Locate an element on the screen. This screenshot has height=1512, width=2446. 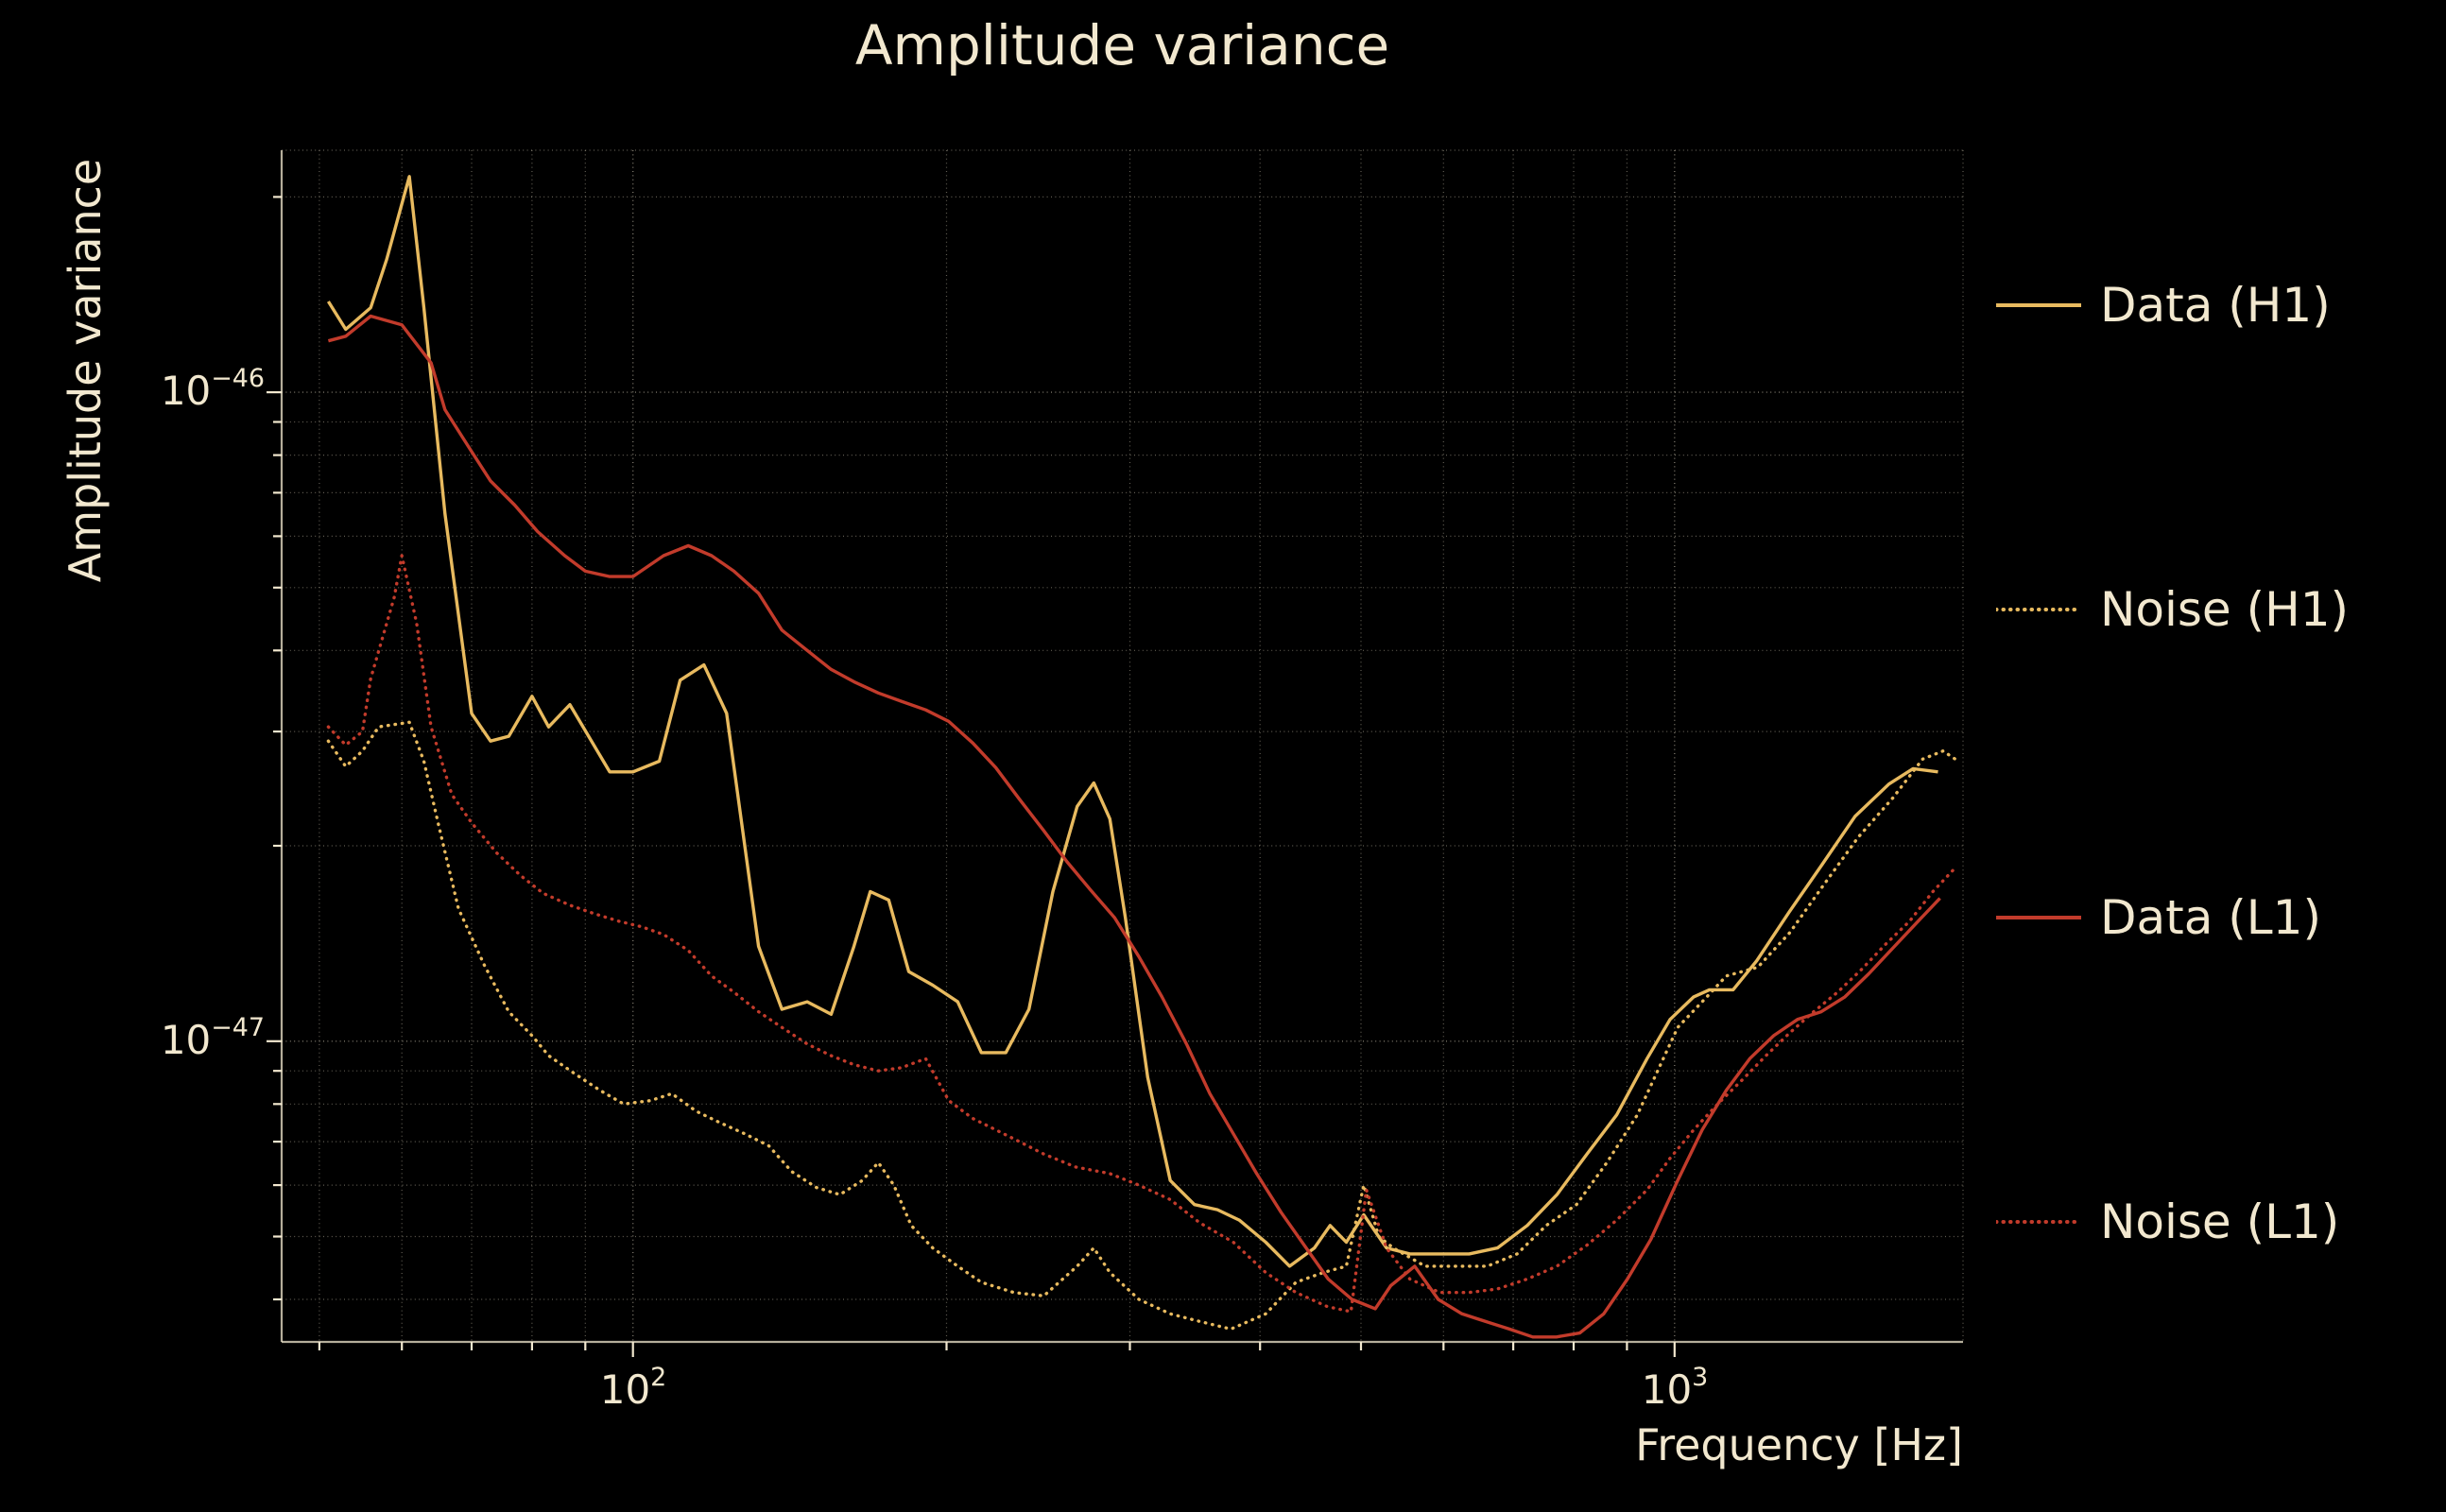
y-tick-label-1e-46: 10−46 is located at coordinates (180, 389).